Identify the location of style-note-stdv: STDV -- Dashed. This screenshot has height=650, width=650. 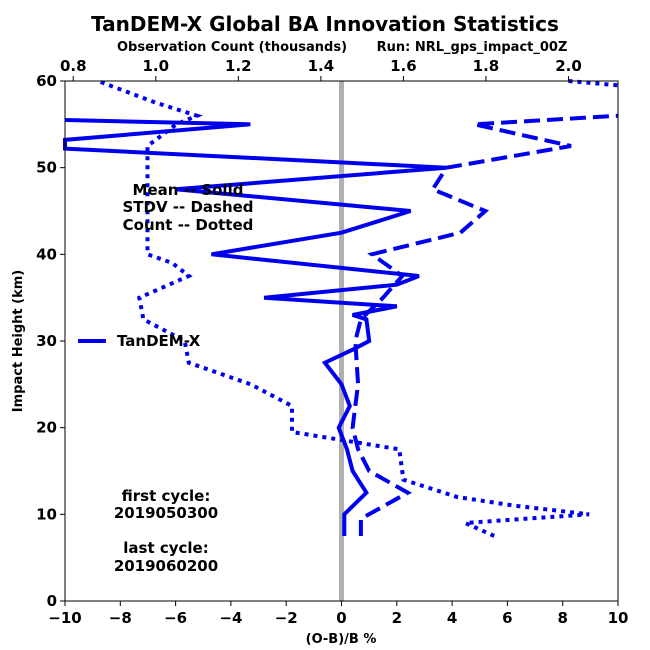
(187, 207).